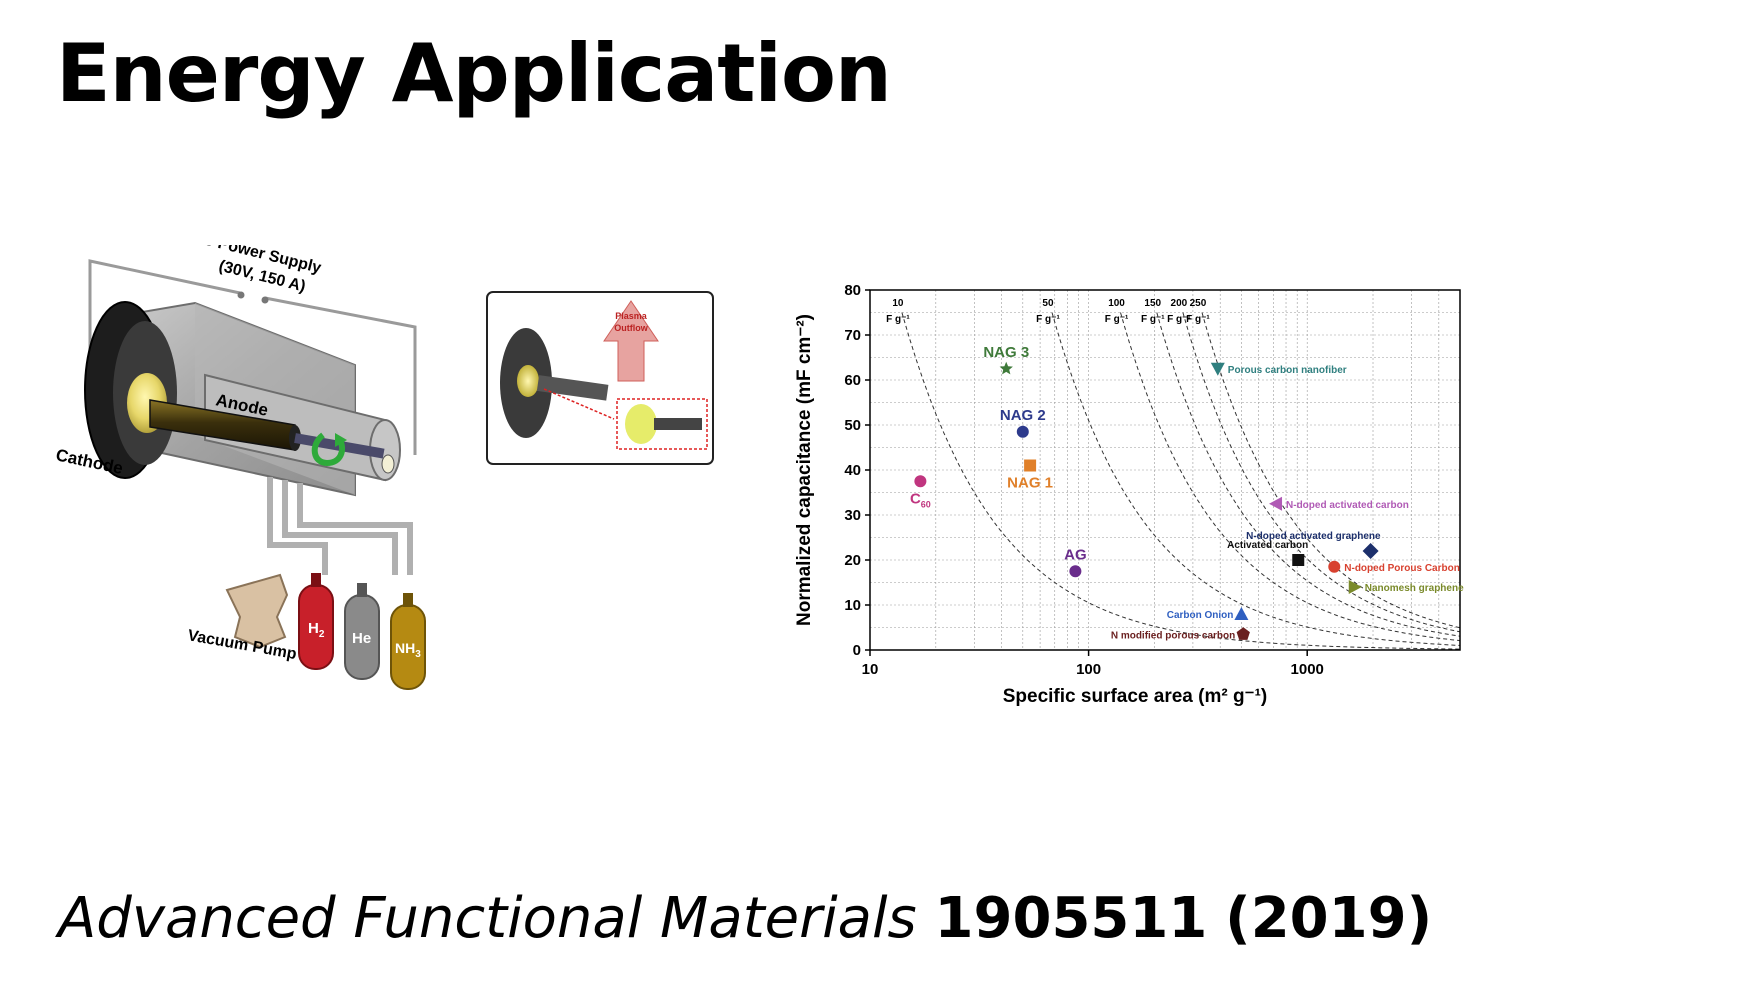 This screenshot has width=1741, height=1003. I want to click on point-label: Activated carbon, so click(1267, 545).